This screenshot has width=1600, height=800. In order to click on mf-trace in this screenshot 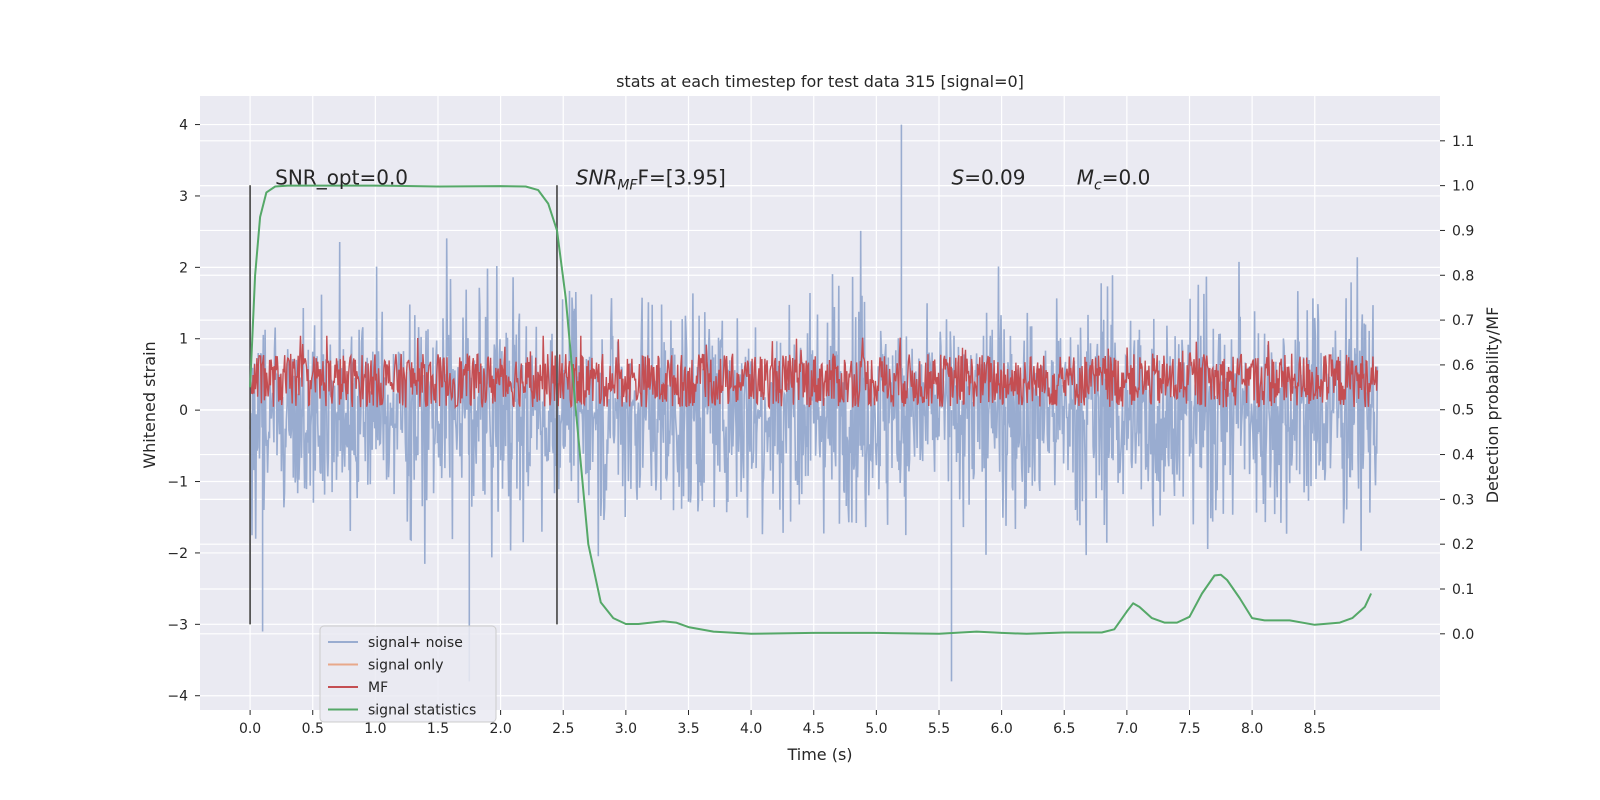, I will do `click(814, 372)`.